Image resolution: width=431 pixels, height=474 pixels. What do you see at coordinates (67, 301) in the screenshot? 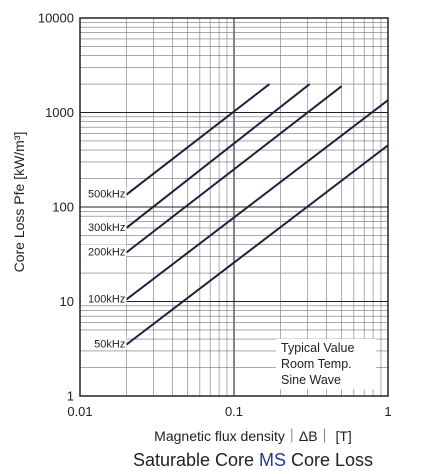
I see `y-tick-label: 10` at bounding box center [67, 301].